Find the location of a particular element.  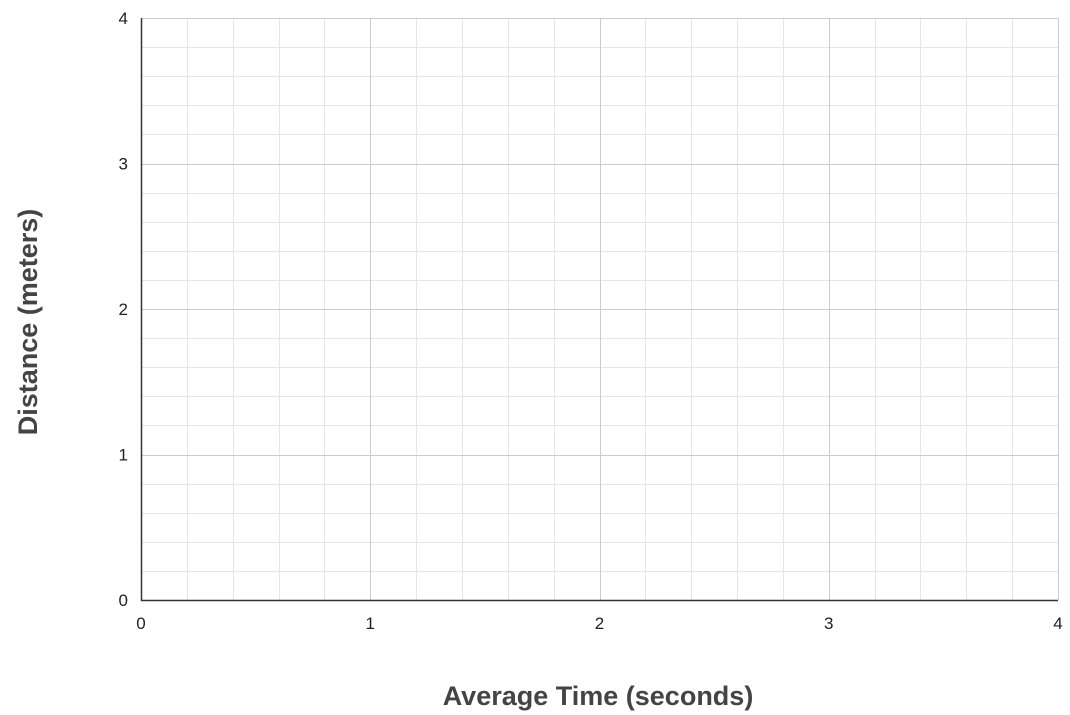

y-tick-label: 4 is located at coordinates (123, 18).